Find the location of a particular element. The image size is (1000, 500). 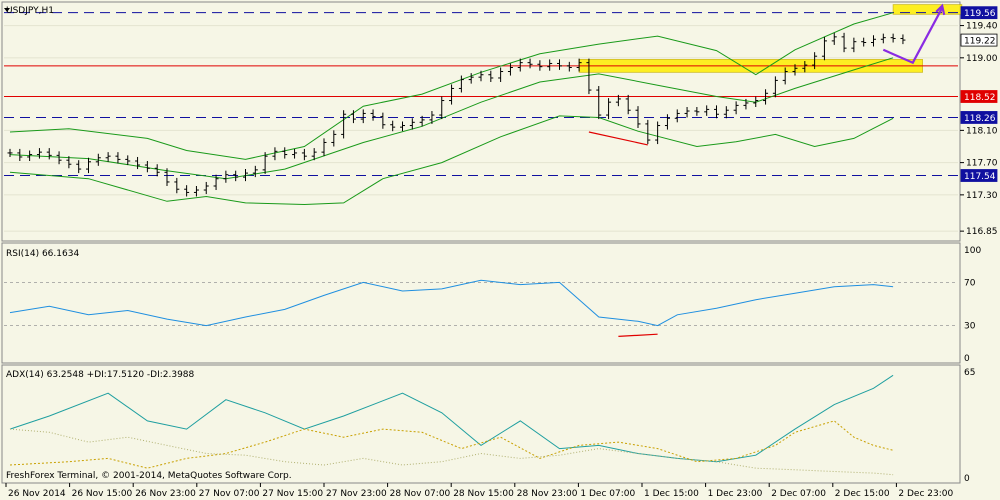

time-tick-label: 28 Nov 15:00 is located at coordinates (483, 494).